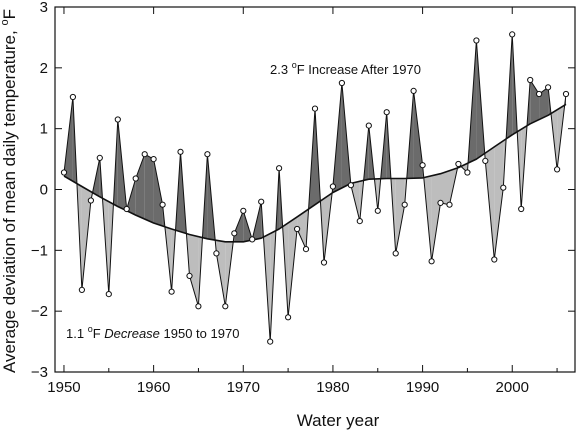 The image size is (580, 437). What do you see at coordinates (422, 387) in the screenshot?
I see `x-tick-label: 1990` at bounding box center [422, 387].